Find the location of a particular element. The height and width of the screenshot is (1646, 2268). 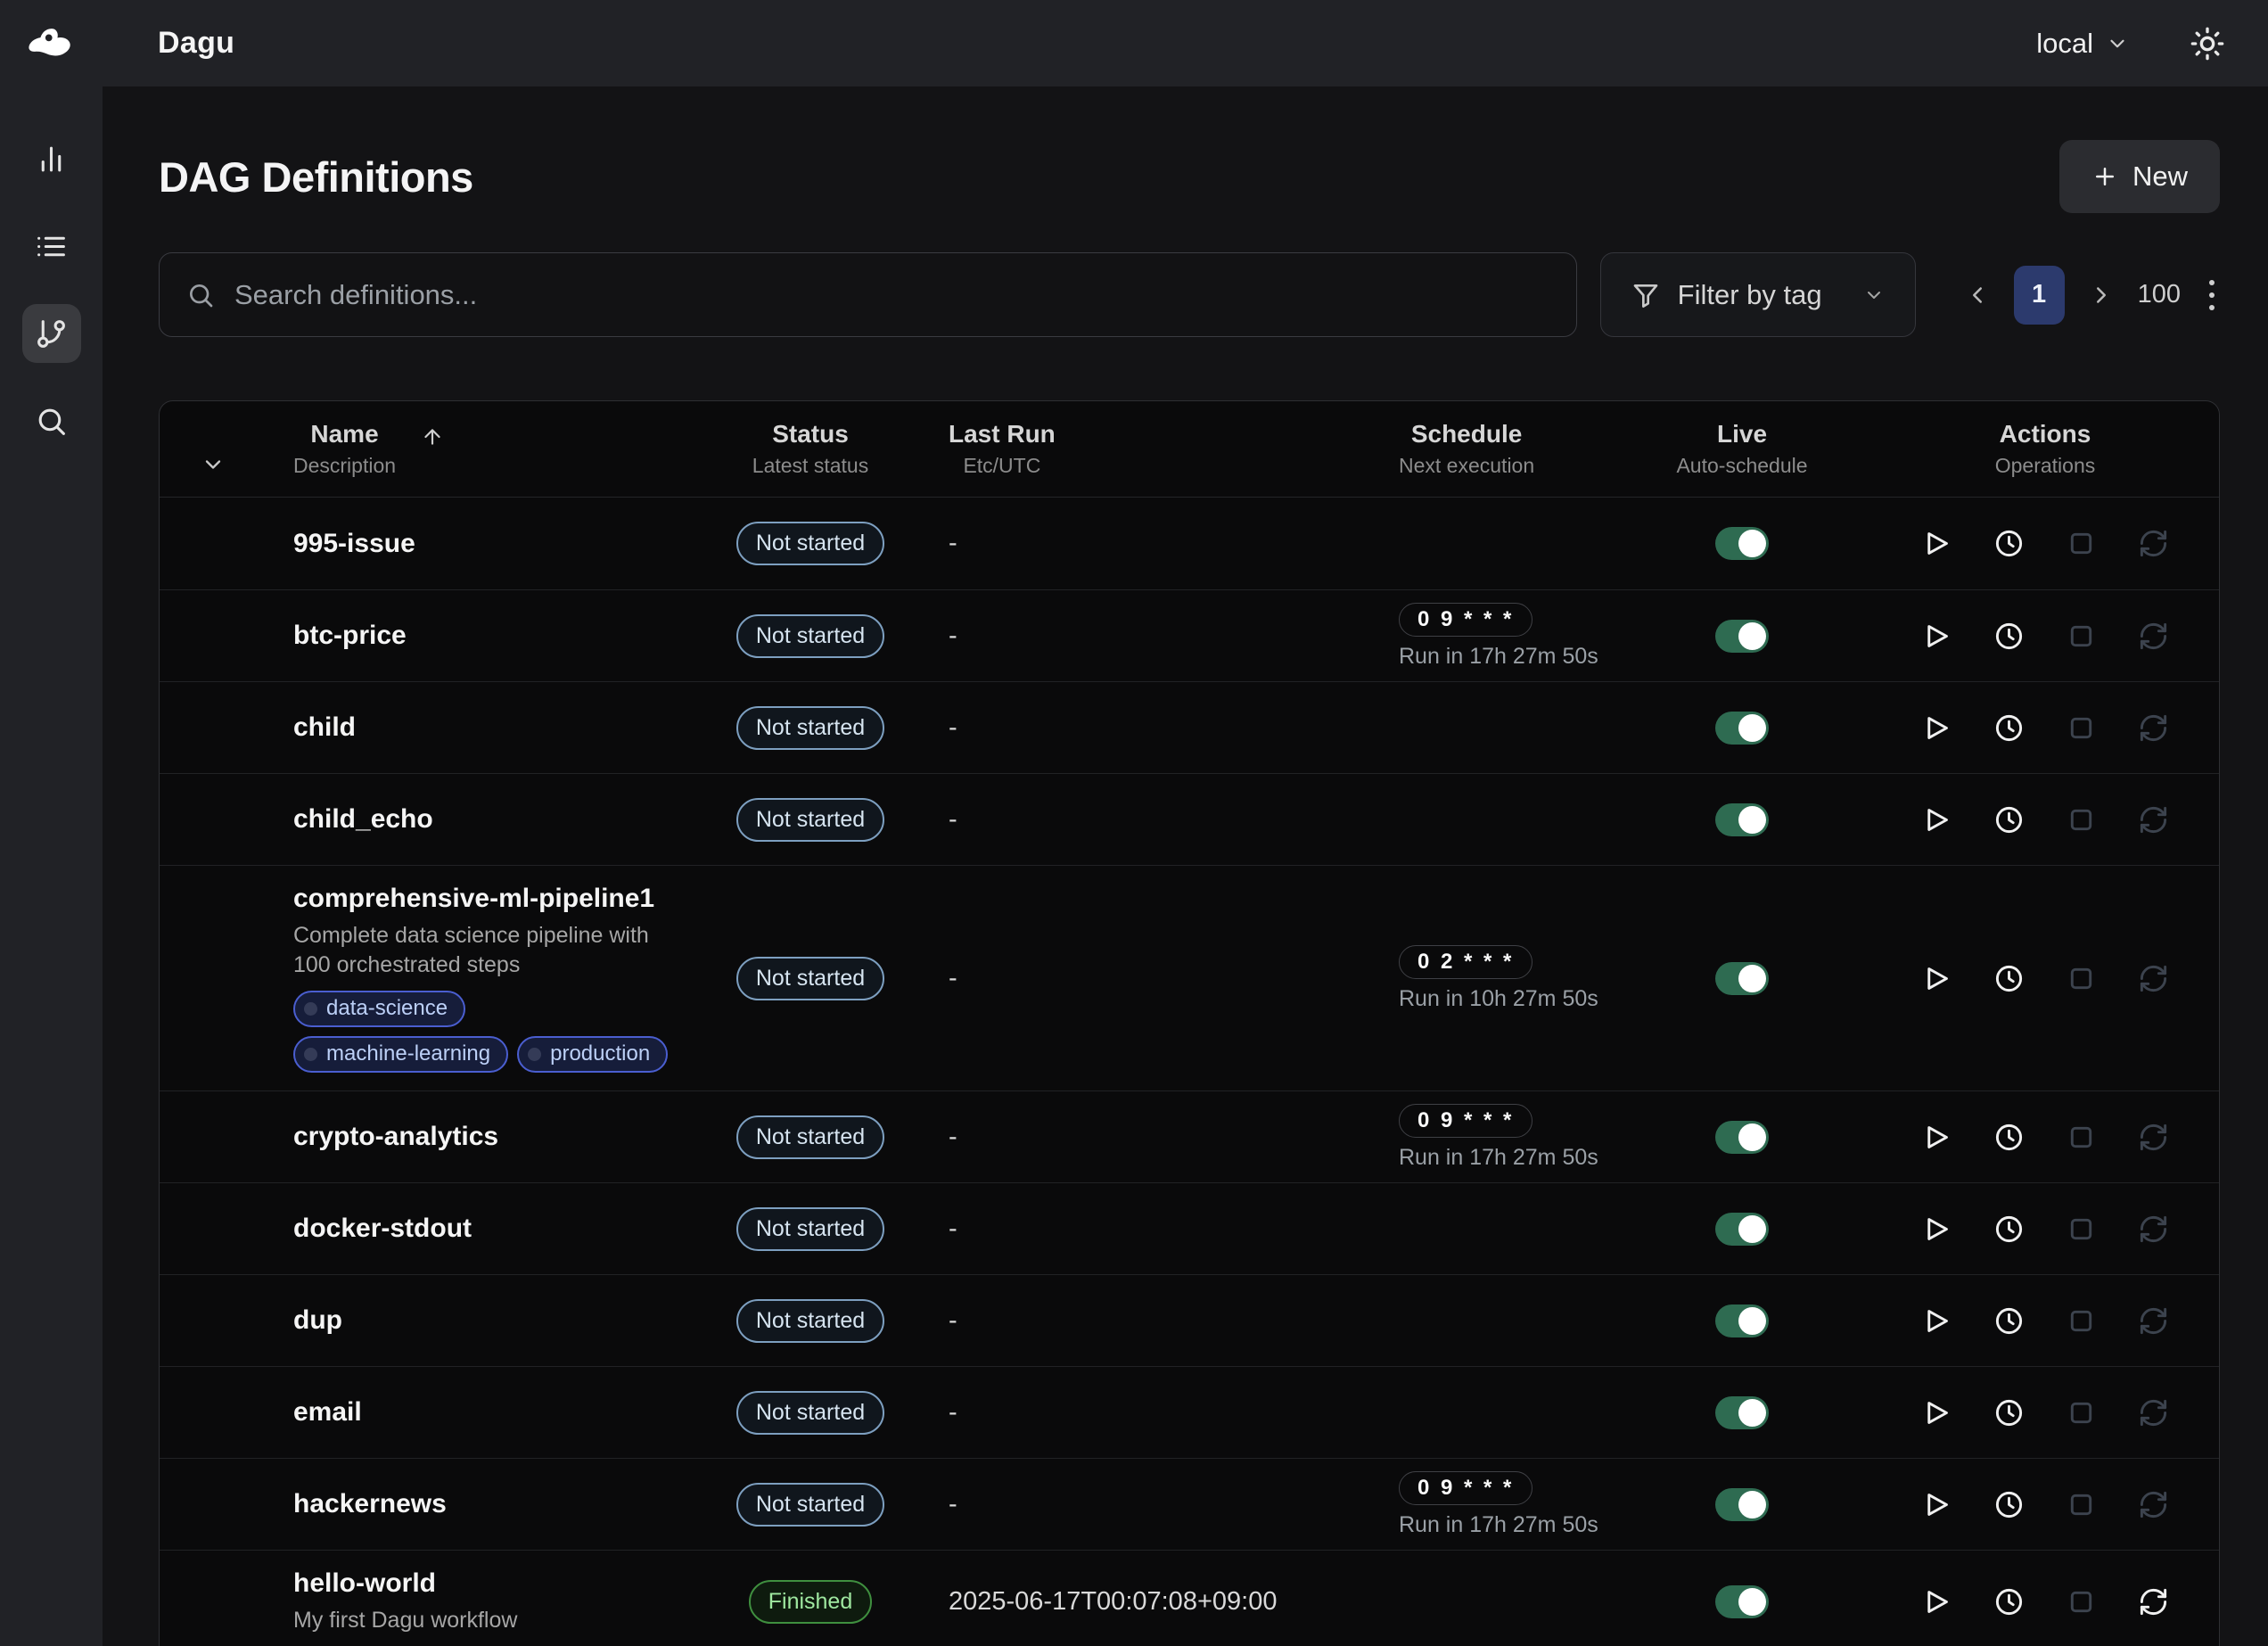

column-header-name: Name Description is located at coordinates (480, 449).